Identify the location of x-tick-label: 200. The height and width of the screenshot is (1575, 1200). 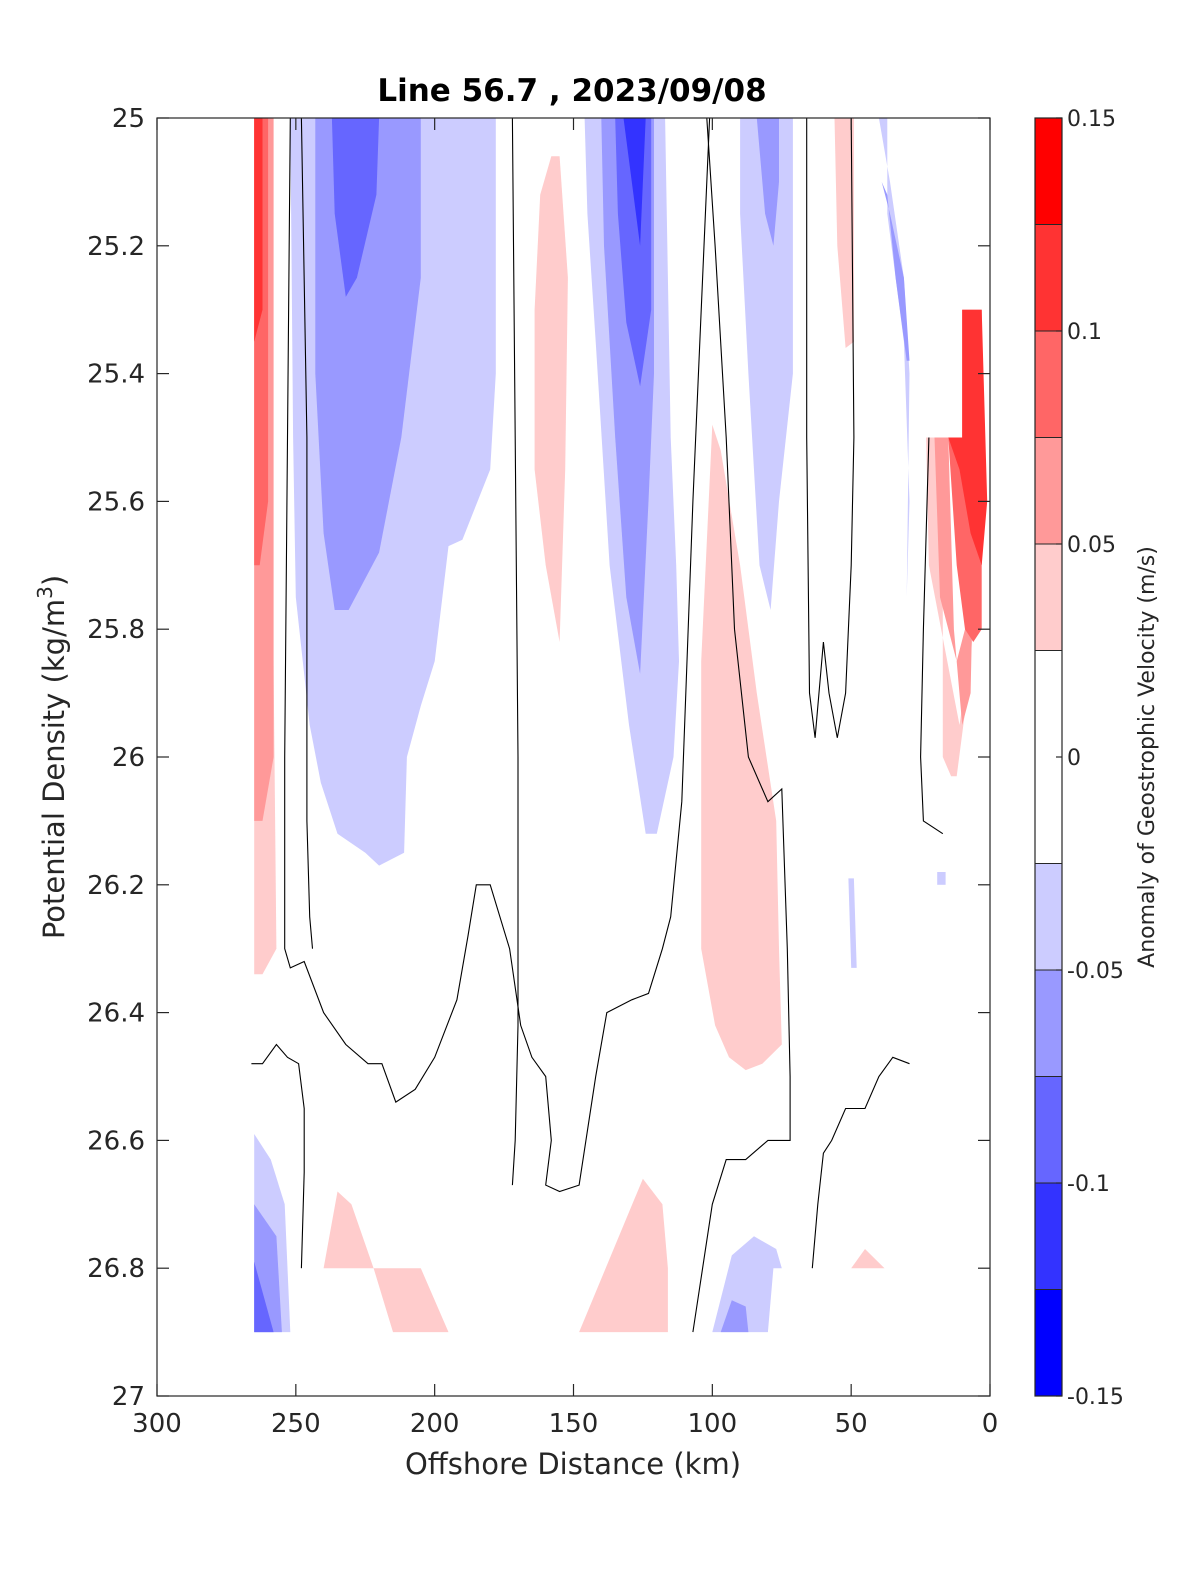
(435, 1424).